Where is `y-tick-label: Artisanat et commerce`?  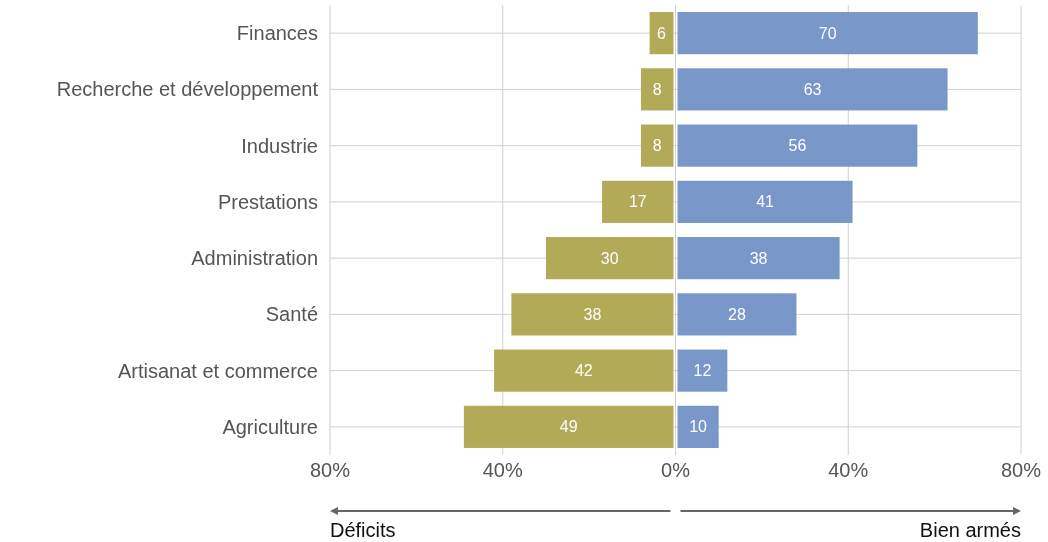
y-tick-label: Artisanat et commerce is located at coordinates (217, 370).